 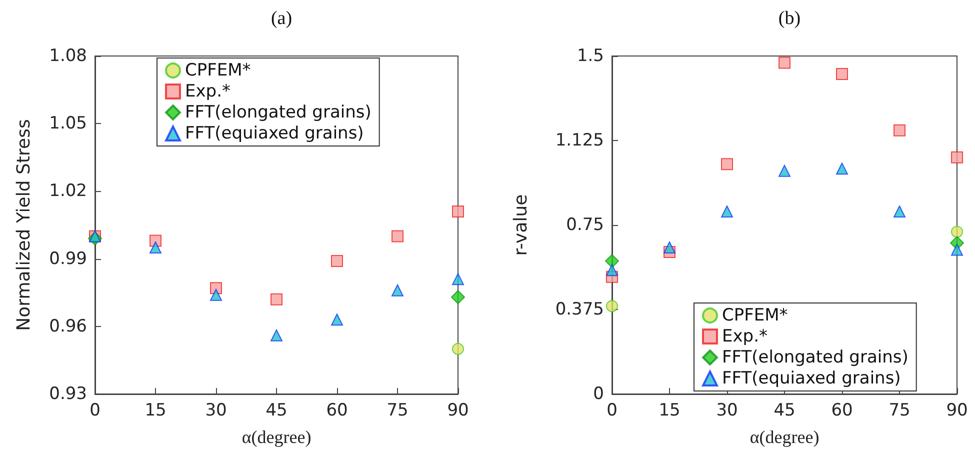 I want to click on chart-title: (a), so click(x=281, y=18).